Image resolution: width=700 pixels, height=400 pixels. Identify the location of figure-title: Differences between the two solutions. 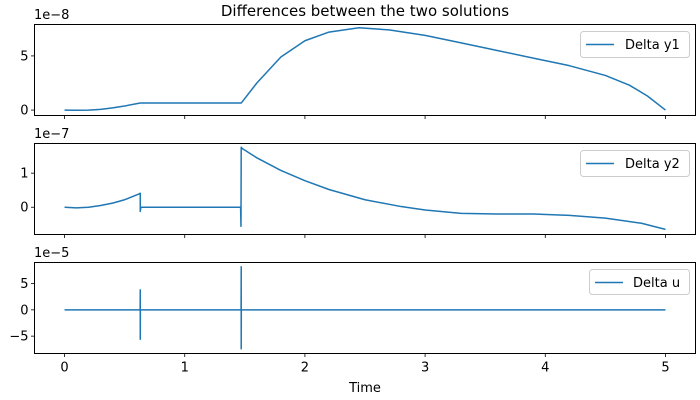
(365, 11).